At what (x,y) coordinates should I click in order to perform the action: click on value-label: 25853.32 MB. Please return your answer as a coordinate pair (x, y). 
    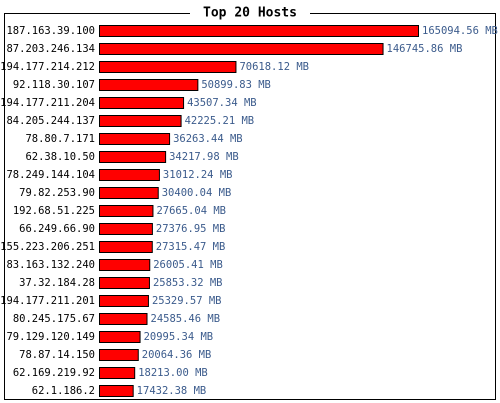
    Looking at the image, I should click on (188, 283).